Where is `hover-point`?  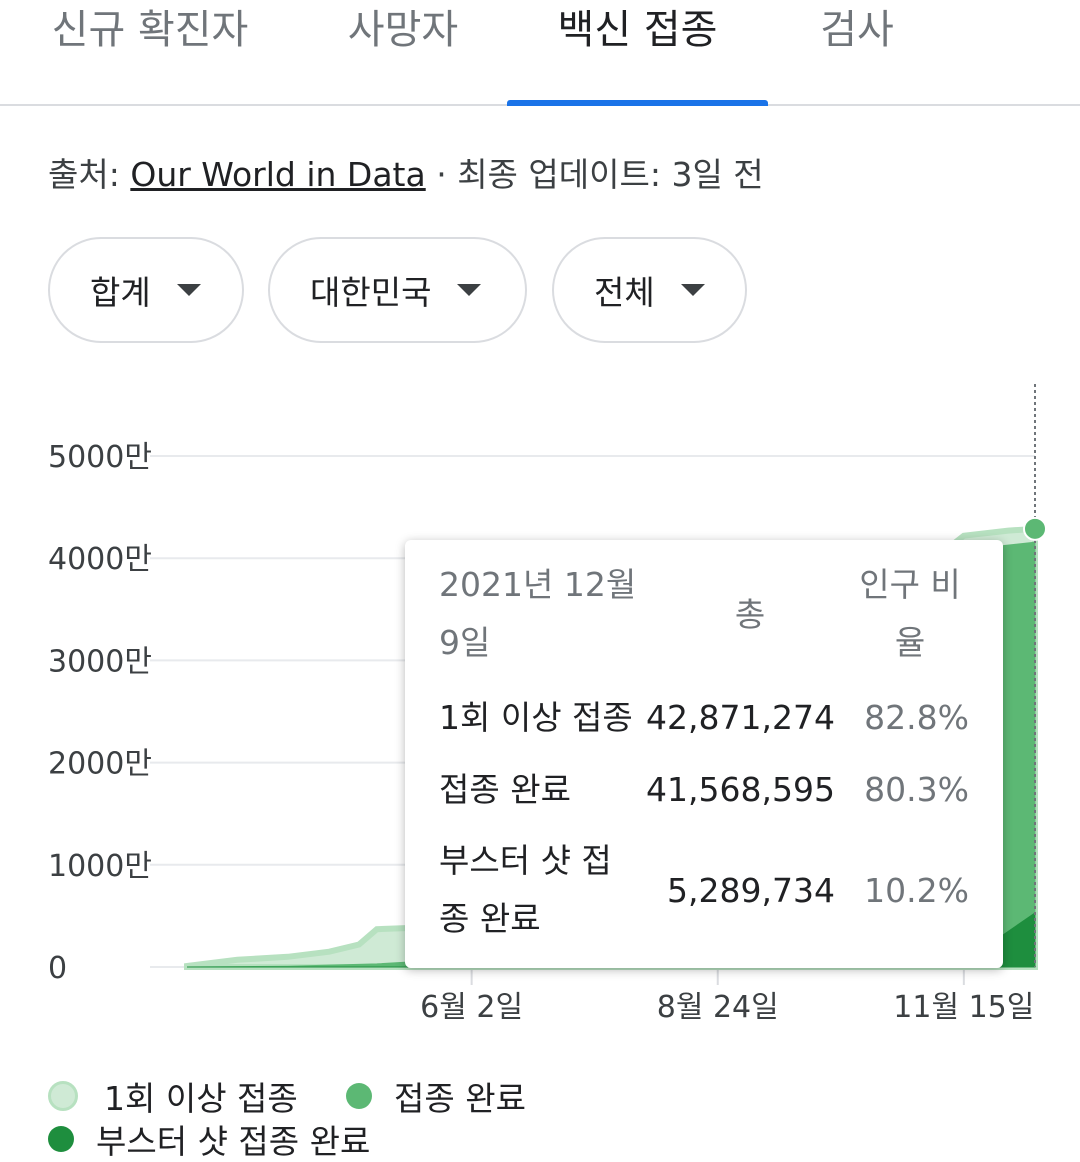
hover-point is located at coordinates (1035, 528).